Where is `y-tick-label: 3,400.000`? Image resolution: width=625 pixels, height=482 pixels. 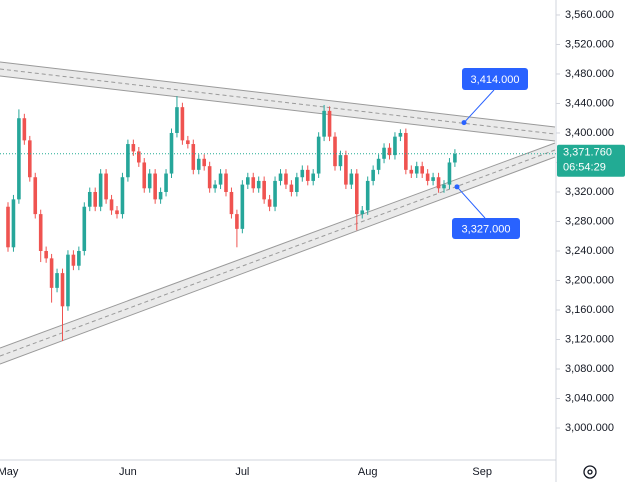 y-tick-label: 3,400.000 is located at coordinates (589, 133).